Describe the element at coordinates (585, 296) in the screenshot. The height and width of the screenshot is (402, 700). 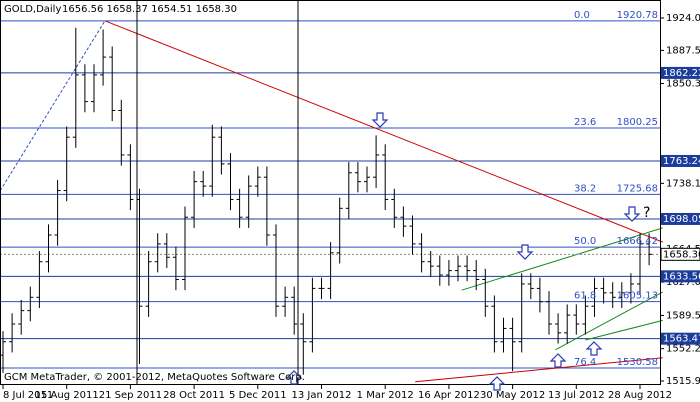
I see `fib-ratio: 61.8` at that location.